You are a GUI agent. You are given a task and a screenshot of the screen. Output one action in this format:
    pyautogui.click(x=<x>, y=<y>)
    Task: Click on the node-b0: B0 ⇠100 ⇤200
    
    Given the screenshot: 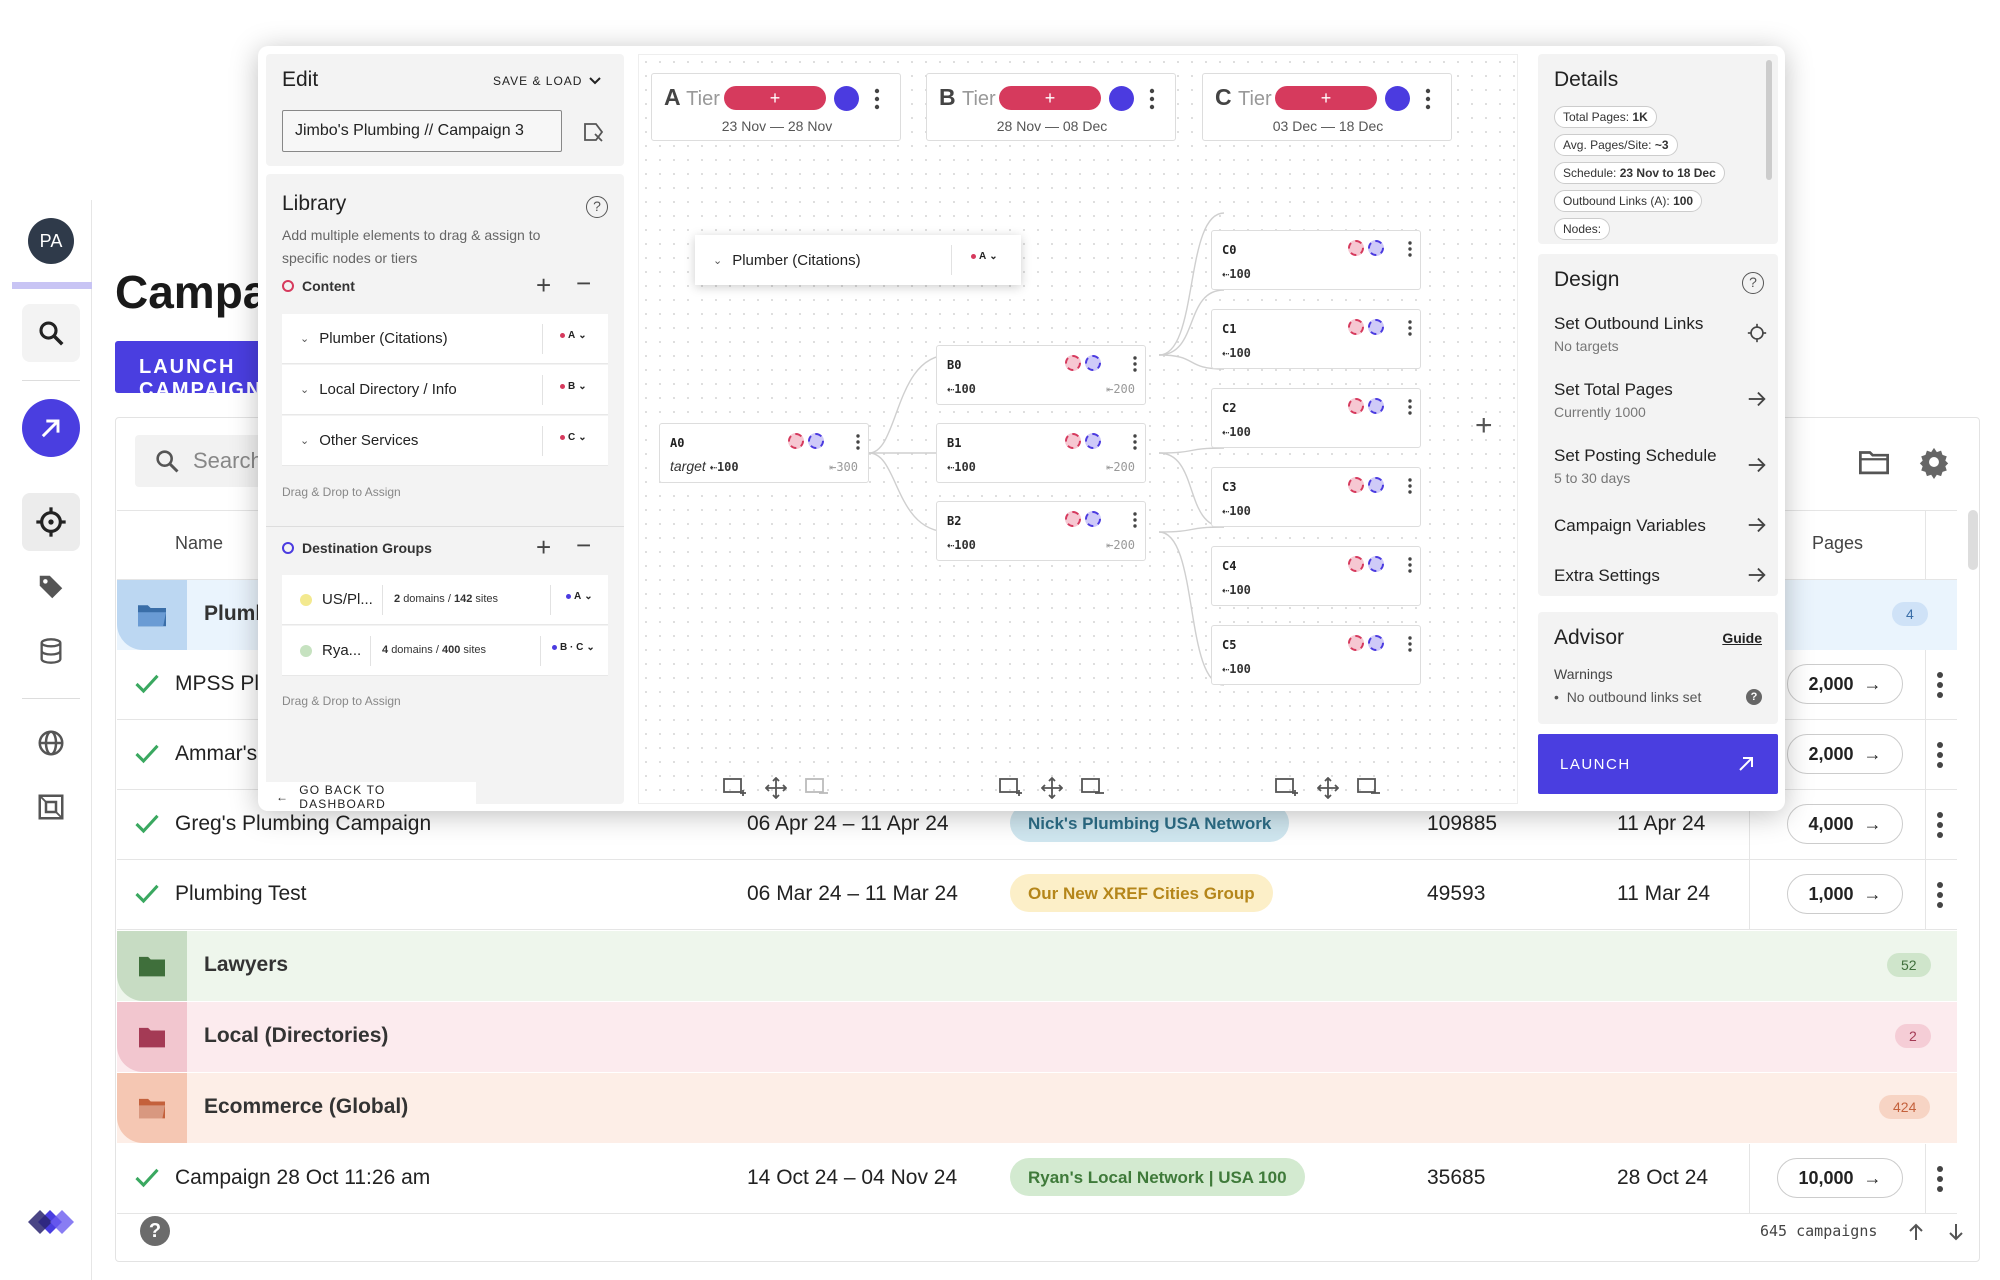 What is the action you would take?
    pyautogui.click(x=1041, y=375)
    